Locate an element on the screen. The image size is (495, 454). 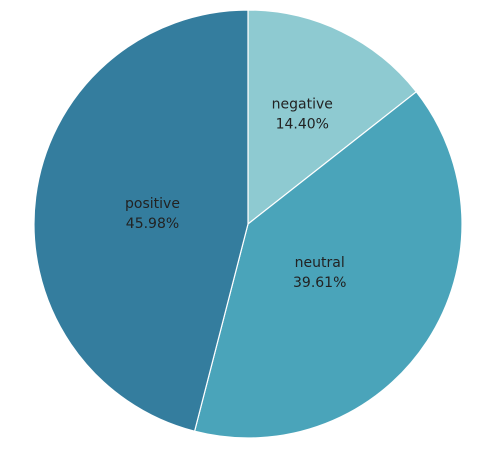
slice-value-label-neutral: 39.61% is located at coordinates (319, 283).